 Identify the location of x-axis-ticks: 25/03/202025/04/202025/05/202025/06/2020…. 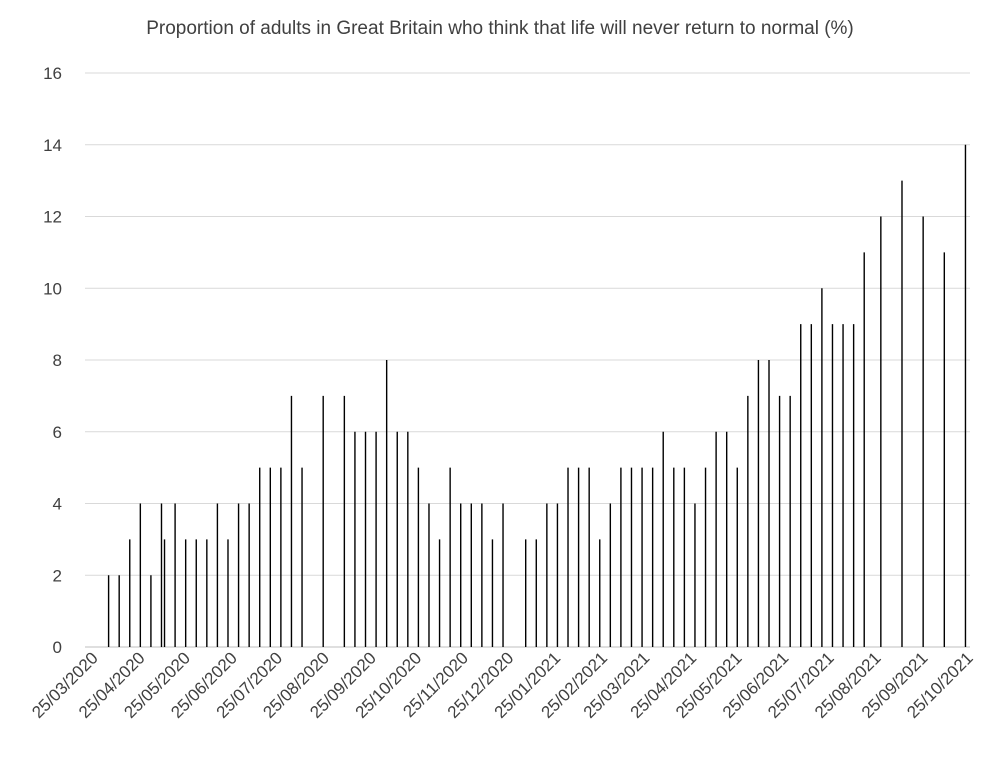
(502, 685).